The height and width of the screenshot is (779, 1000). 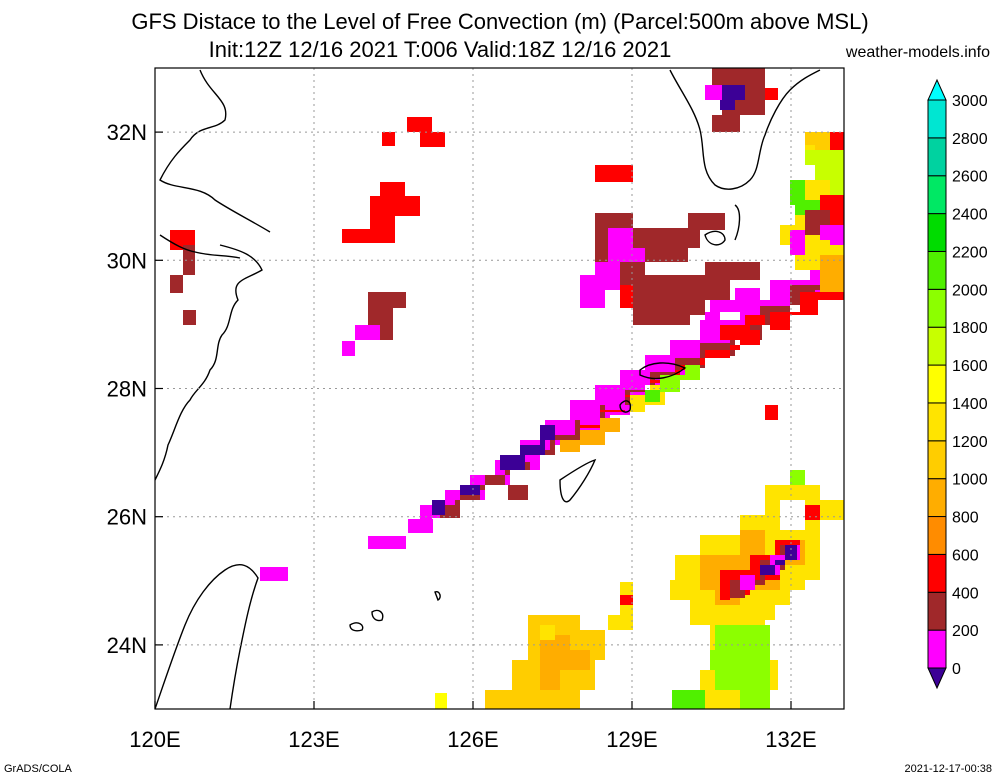 I want to click on taiwan-coast, so click(x=207, y=636).